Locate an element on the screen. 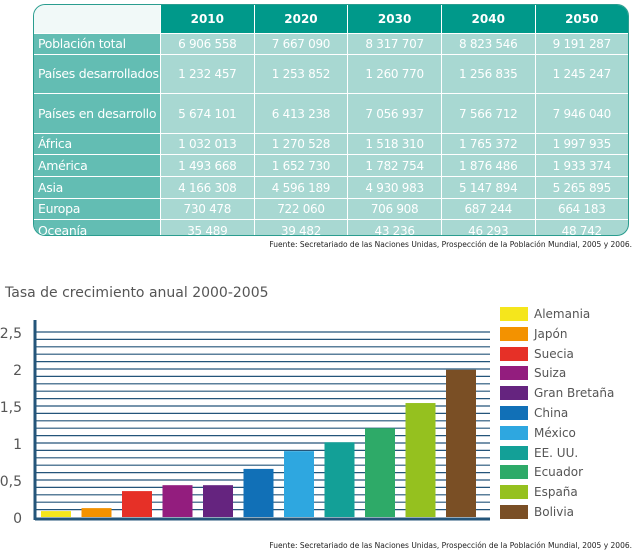  cell-value: 1 997 935 is located at coordinates (581, 144).